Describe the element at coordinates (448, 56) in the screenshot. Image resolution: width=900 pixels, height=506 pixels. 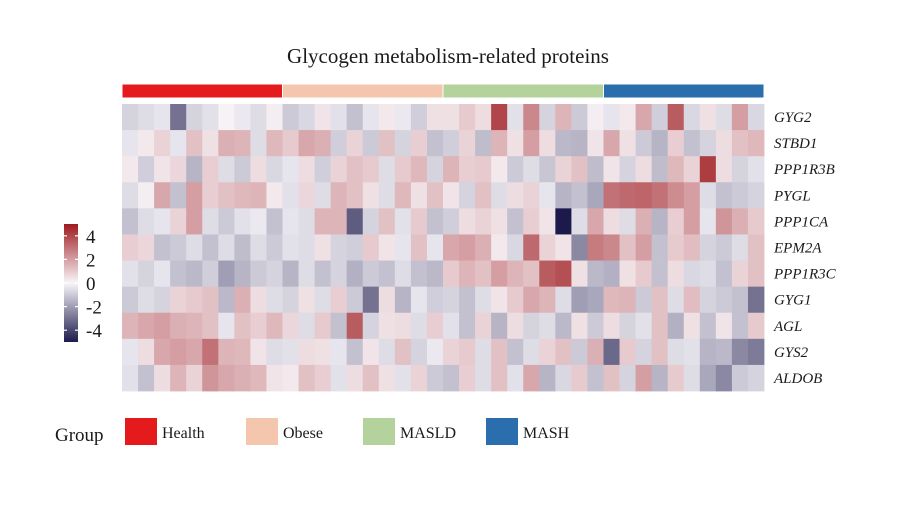
I see `chart-title: Glycogen metabolism-related proteins` at that location.